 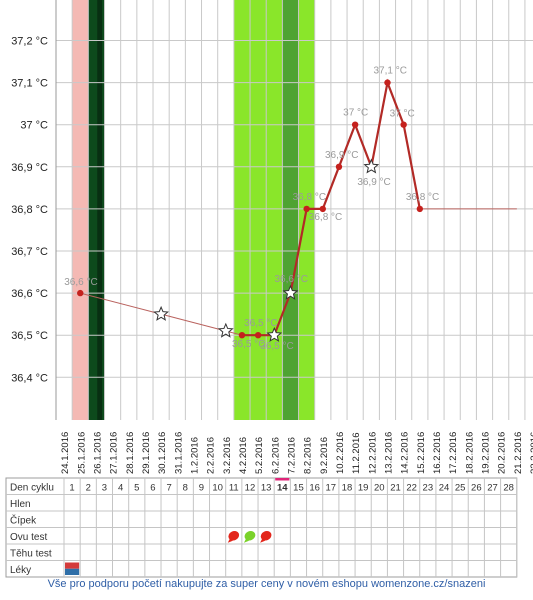 What do you see at coordinates (227, 455) in the screenshot?
I see `x-tick-label: 3.2.2016` at bounding box center [227, 455].